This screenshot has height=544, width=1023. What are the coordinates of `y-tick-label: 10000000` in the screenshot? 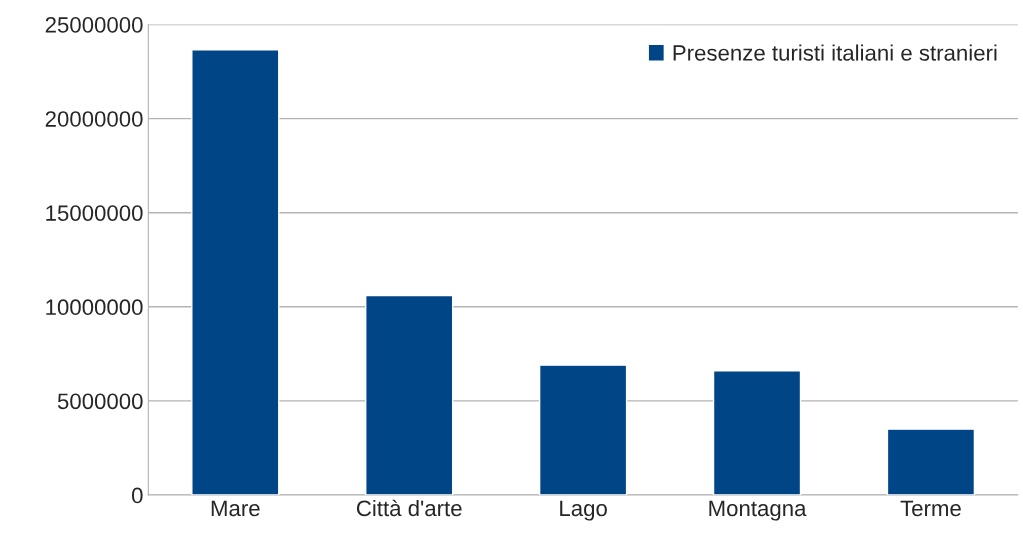 It's located at (94, 307).